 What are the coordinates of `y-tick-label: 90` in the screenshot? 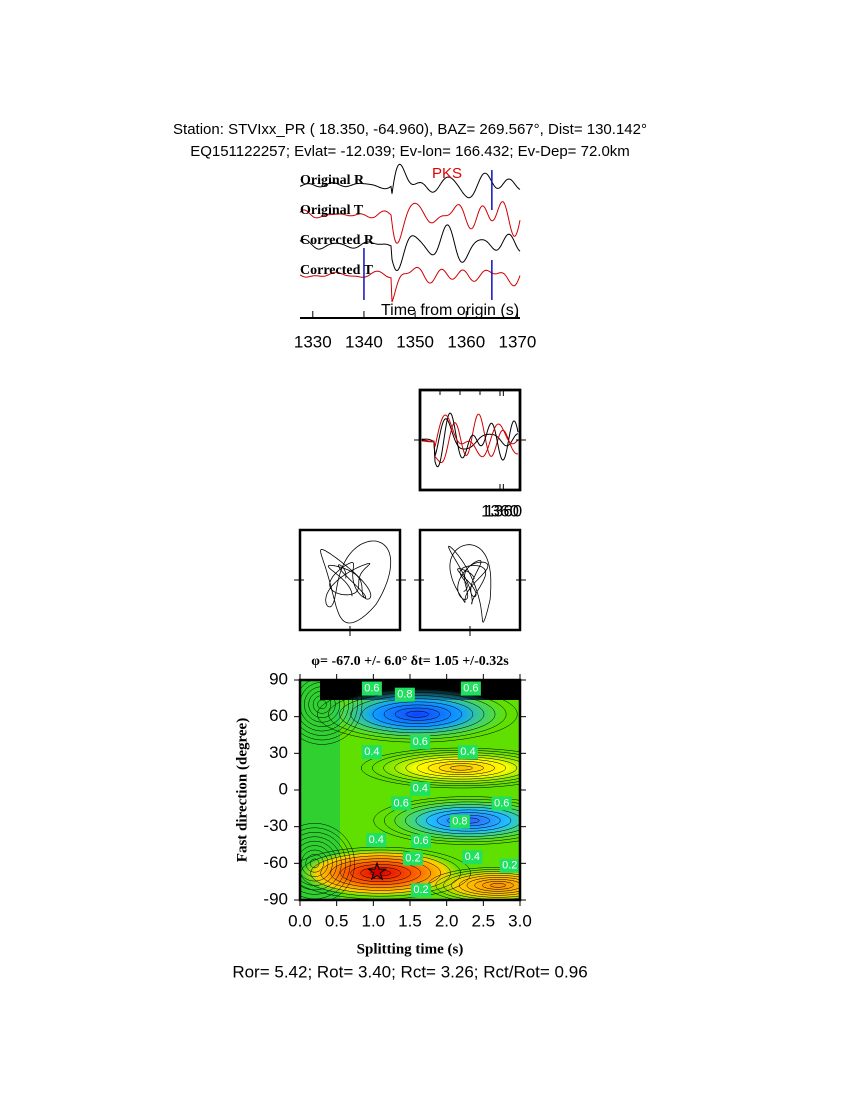 It's located at (278, 678).